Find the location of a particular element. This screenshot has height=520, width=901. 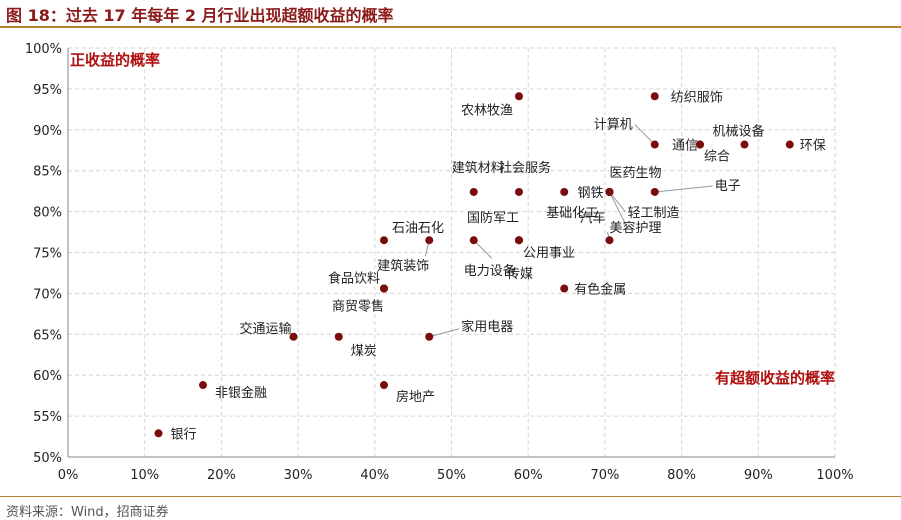

data-label: 社会服务 is located at coordinates (525, 168).